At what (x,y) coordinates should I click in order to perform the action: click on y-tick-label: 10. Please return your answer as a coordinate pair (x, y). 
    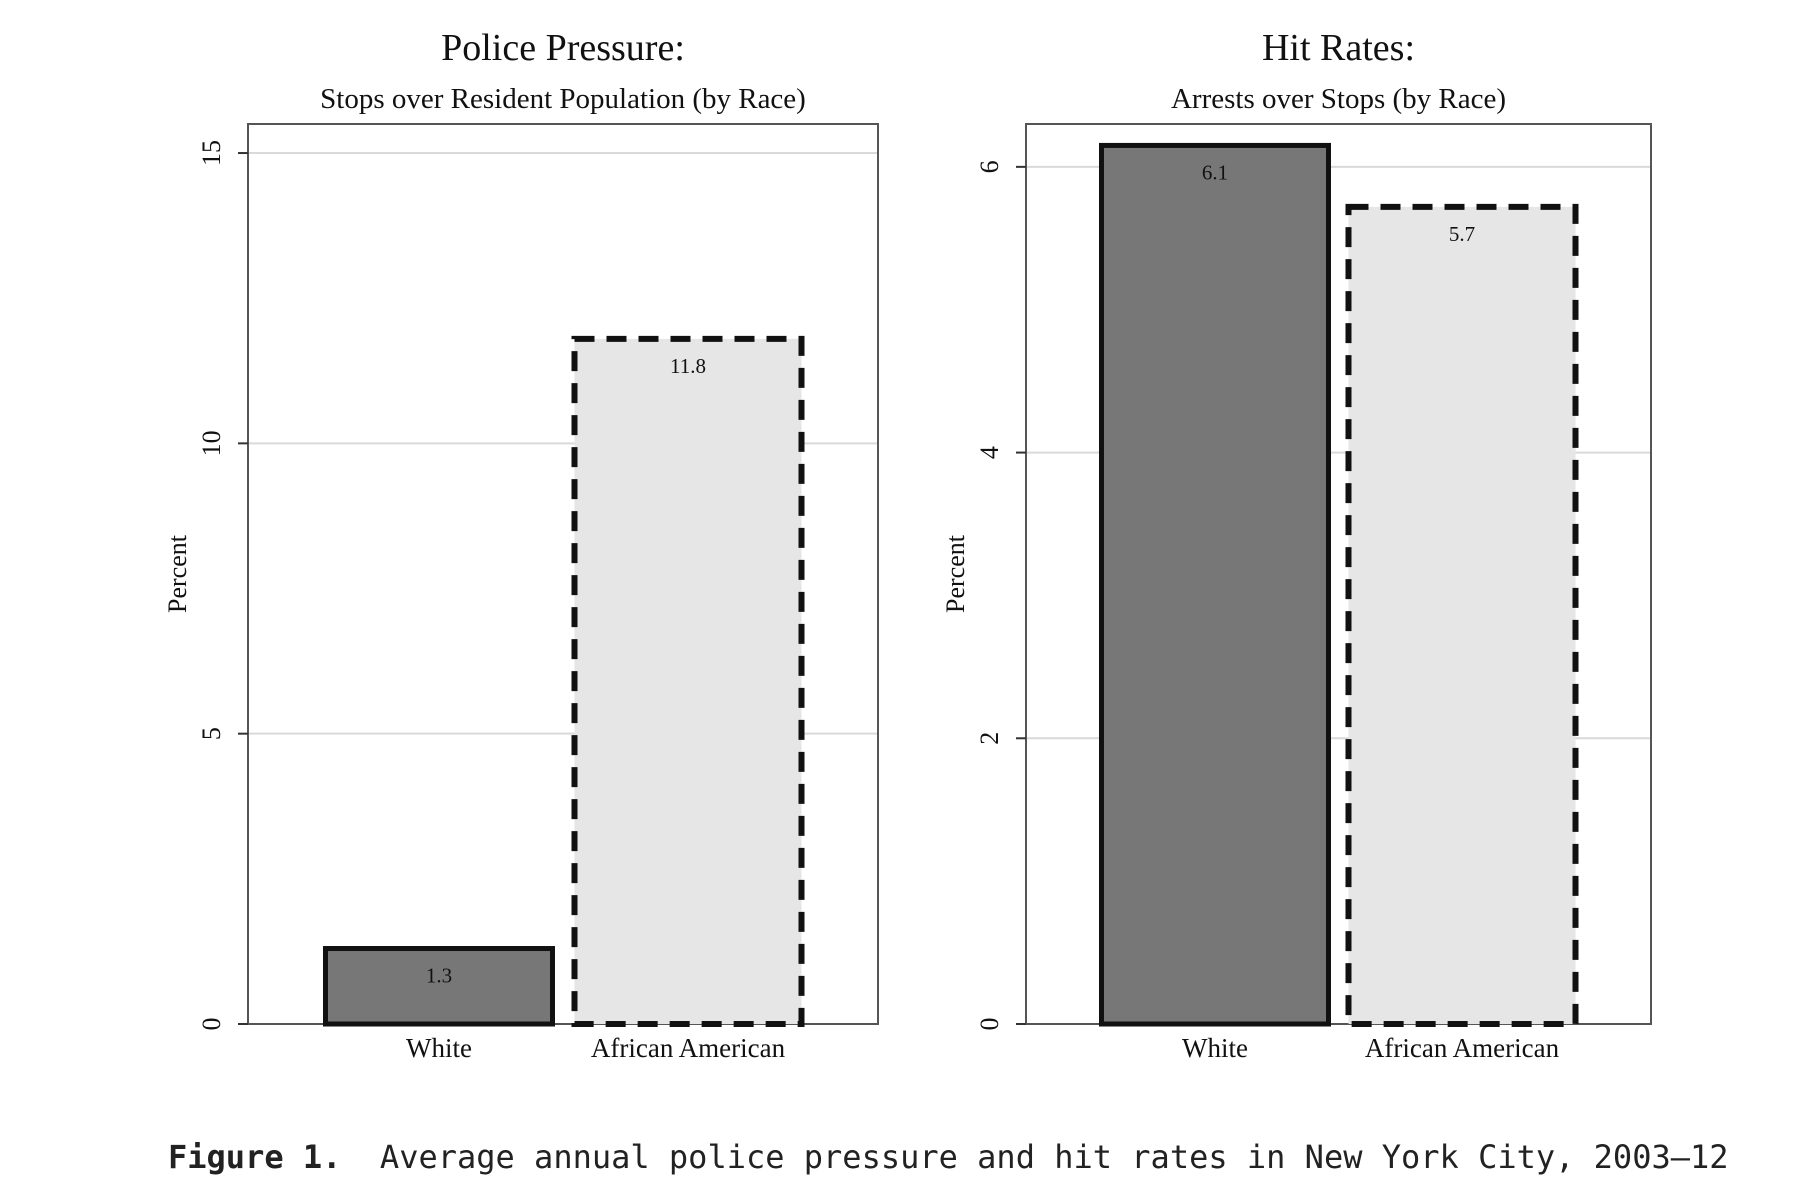
    Looking at the image, I should click on (211, 443).